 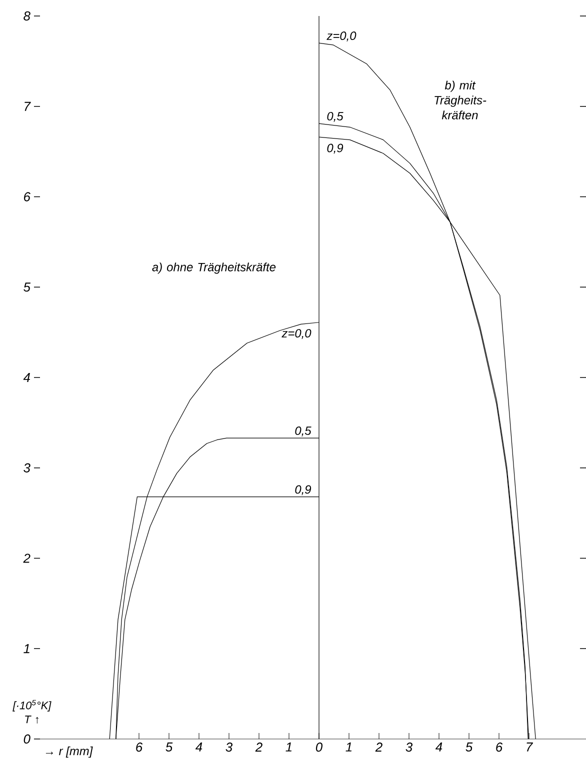 I want to click on x-tick-label: 0, so click(x=319, y=747).